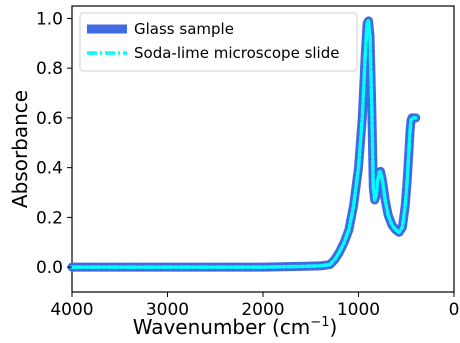 The width and height of the screenshot is (460, 343). Describe the element at coordinates (49, 218) in the screenshot. I see `y-tick-label: 0.2` at that location.